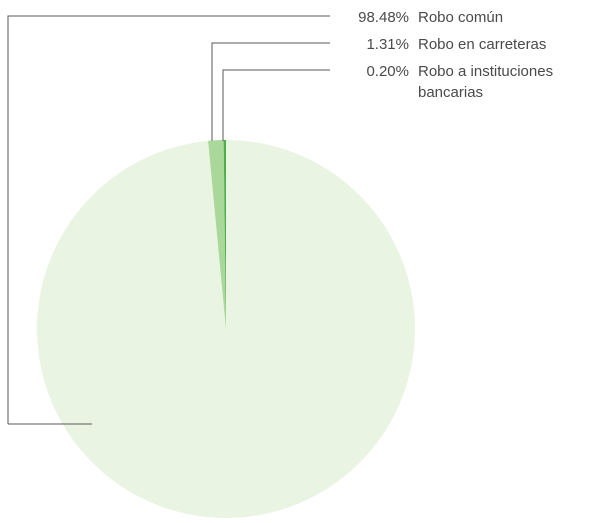 This screenshot has height=523, width=589. What do you see at coordinates (450, 92) in the screenshot?
I see `category-label-3-line-2: bancarias` at bounding box center [450, 92].